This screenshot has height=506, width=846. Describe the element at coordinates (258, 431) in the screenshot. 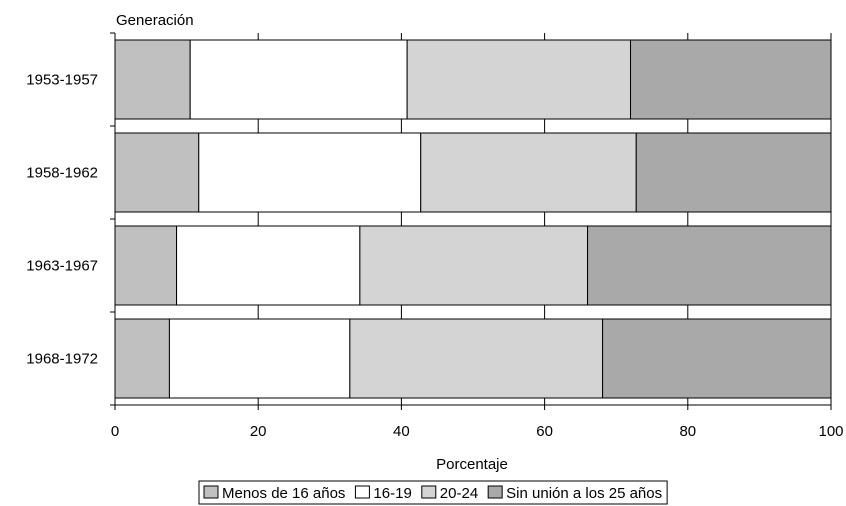

I see `x-tick-label: 20` at that location.